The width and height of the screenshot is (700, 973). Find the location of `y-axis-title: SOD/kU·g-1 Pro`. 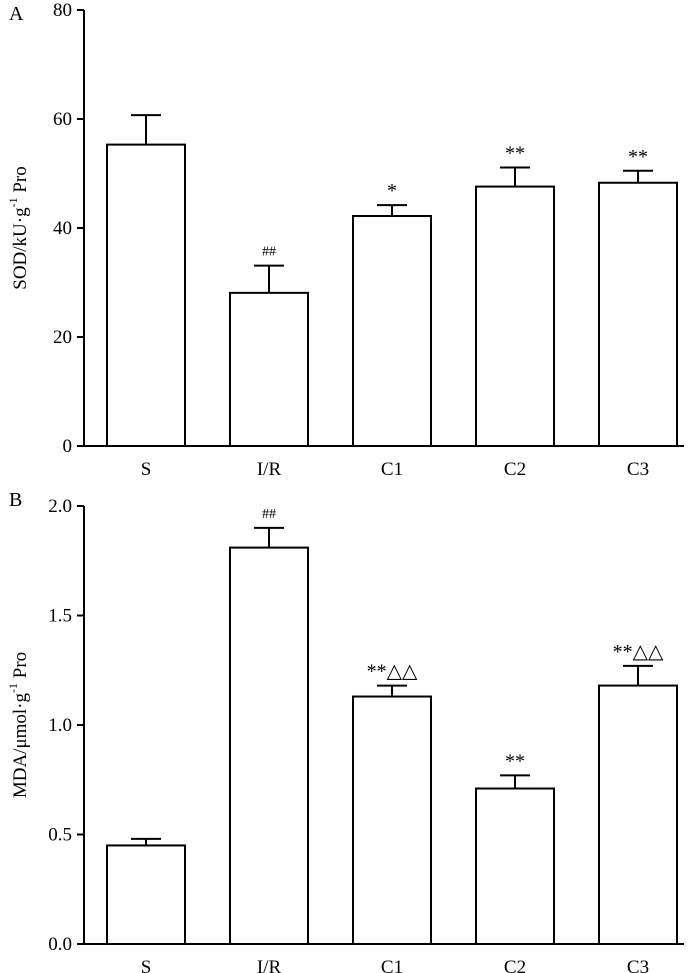

y-axis-title: SOD/kU·g-1 Pro is located at coordinates (18, 228).